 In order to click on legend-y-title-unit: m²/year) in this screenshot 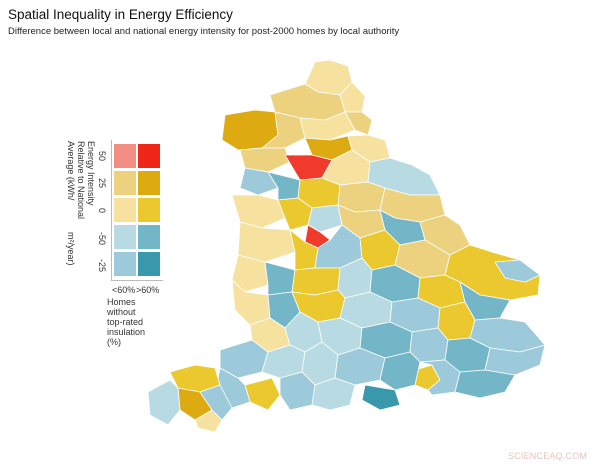, I will do `click(71, 249)`.